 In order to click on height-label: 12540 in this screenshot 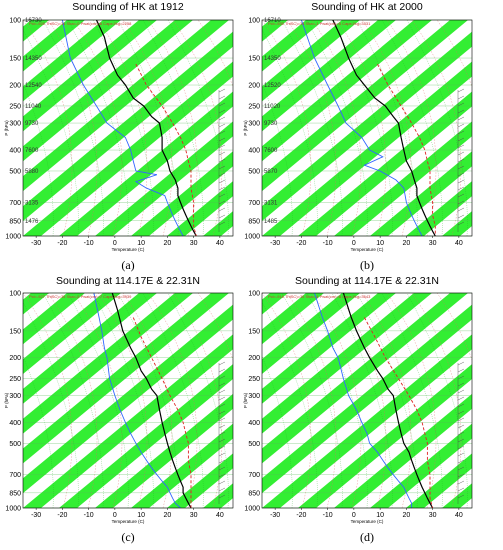, I will do `click(33, 86)`.